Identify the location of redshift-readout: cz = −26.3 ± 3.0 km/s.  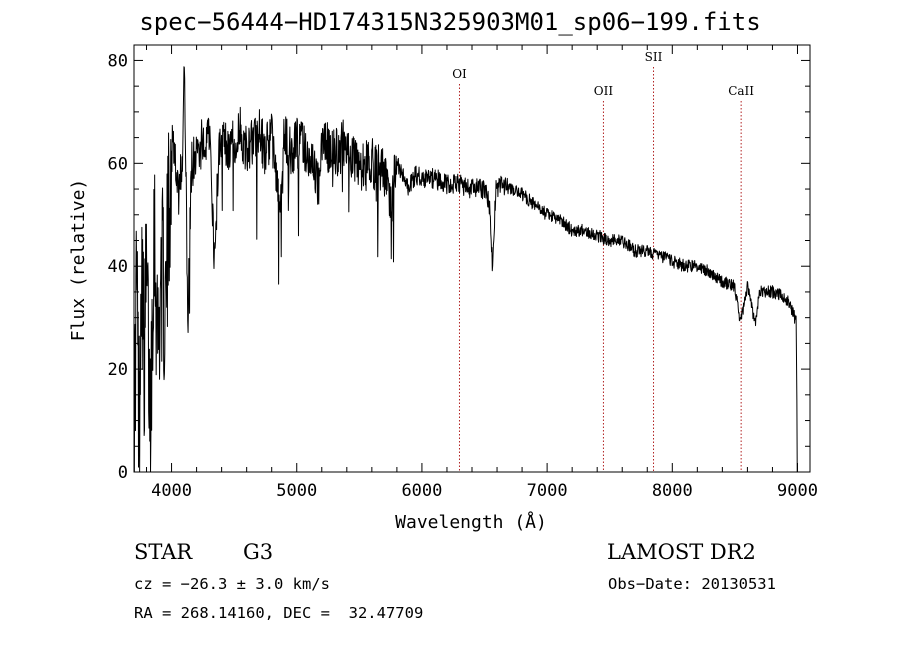
(232, 584).